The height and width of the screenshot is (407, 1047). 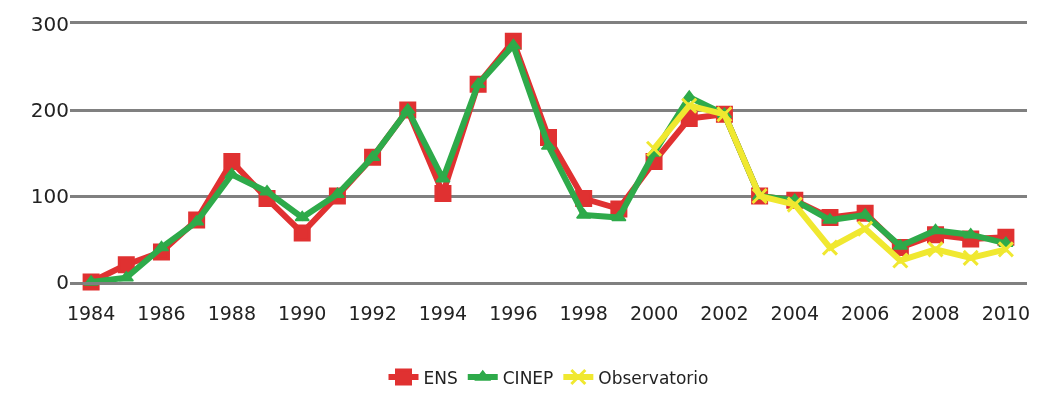 What do you see at coordinates (865, 312) in the screenshot?
I see `x-tick-label: 2006` at bounding box center [865, 312].